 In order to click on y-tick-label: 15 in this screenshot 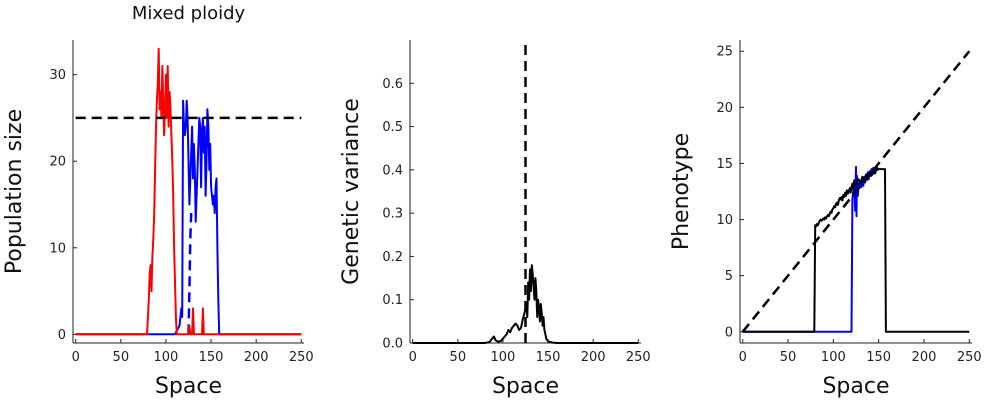, I will do `click(724, 164)`.